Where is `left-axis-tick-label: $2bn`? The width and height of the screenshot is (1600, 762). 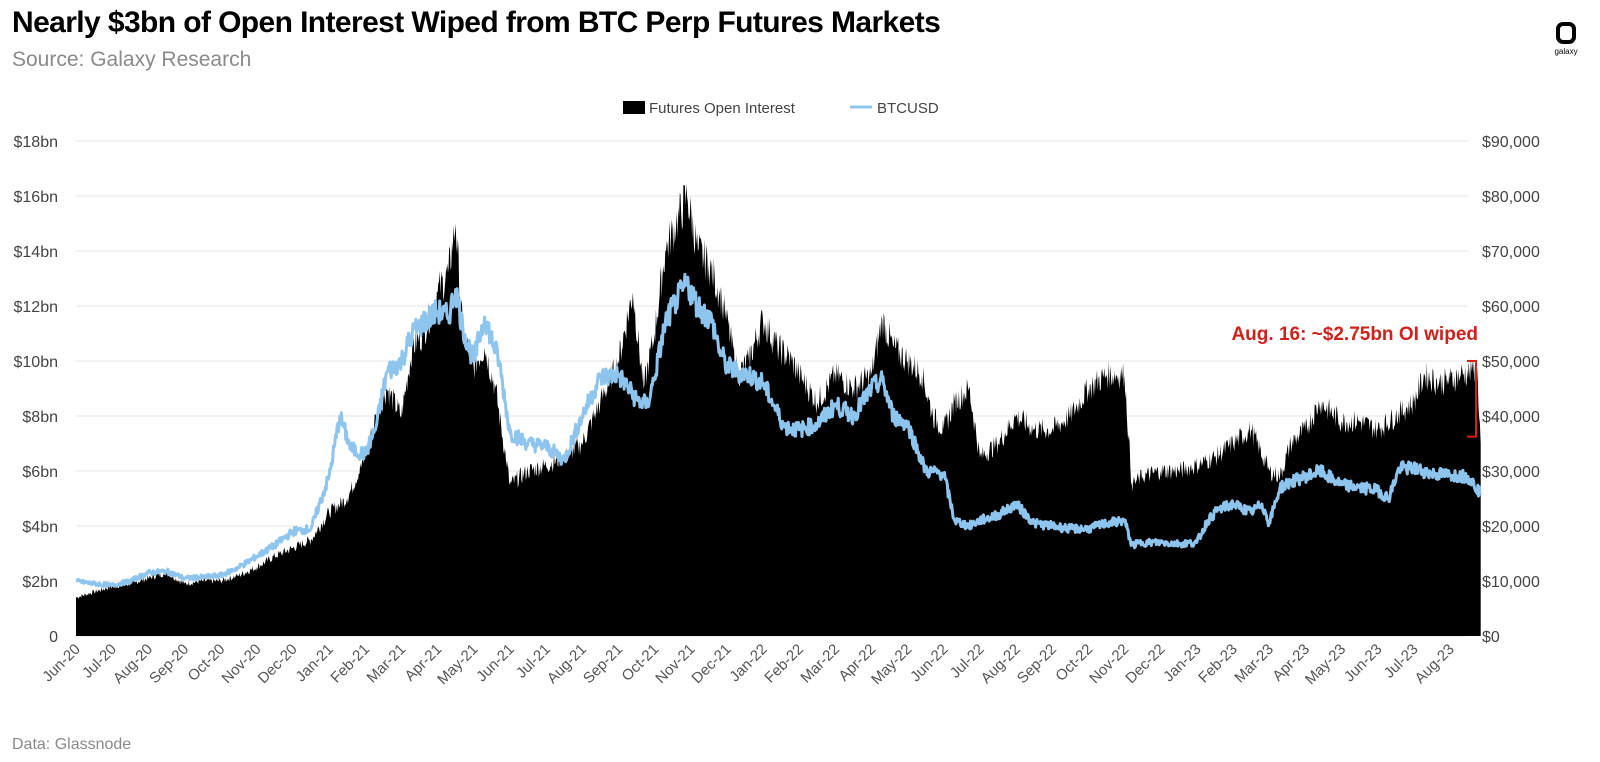
left-axis-tick-label: $2bn is located at coordinates (40, 582).